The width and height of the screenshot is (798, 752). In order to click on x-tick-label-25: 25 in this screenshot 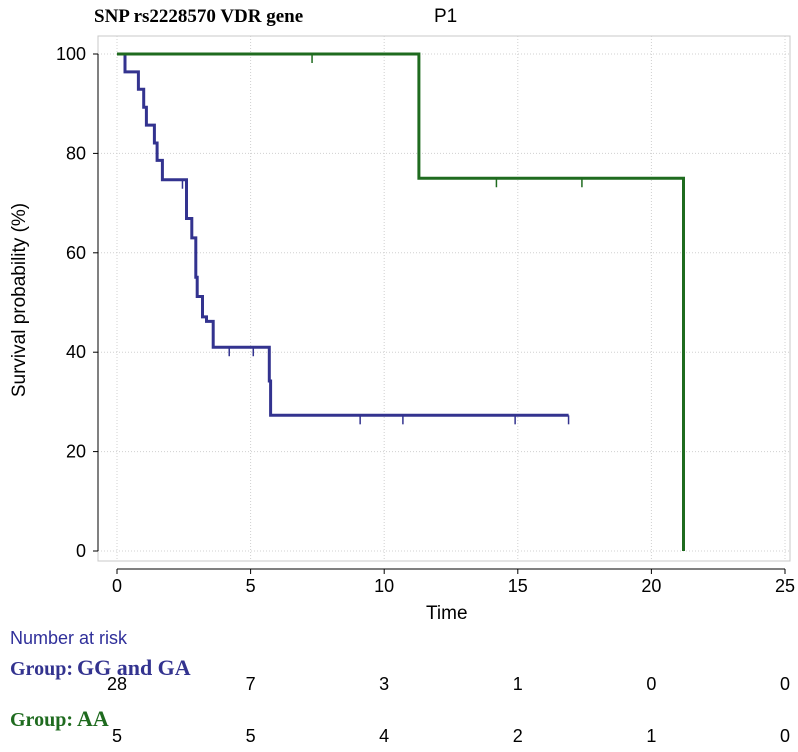, I will do `click(785, 586)`.